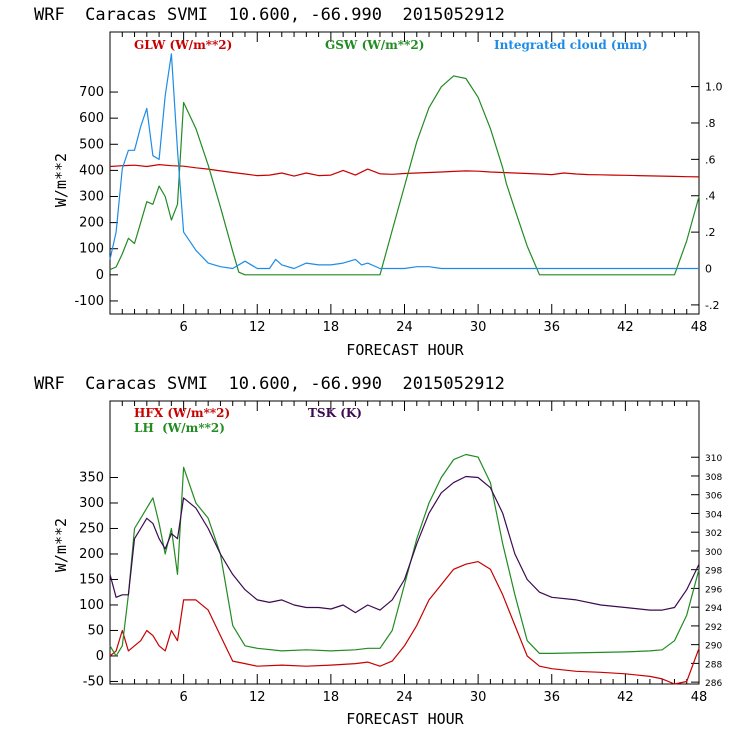  What do you see at coordinates (91, 144) in the screenshot?
I see `top-ytick-label: 500` at bounding box center [91, 144].